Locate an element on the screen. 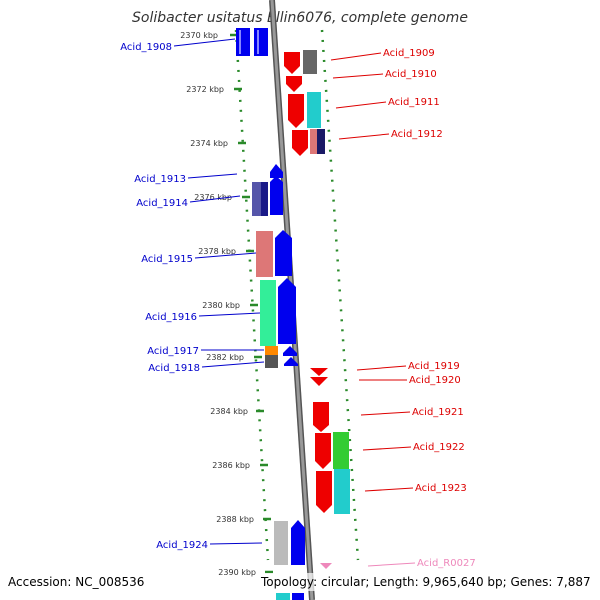 The width and height of the screenshot is (600, 600). gene-label: Acid_1923 is located at coordinates (441, 488).